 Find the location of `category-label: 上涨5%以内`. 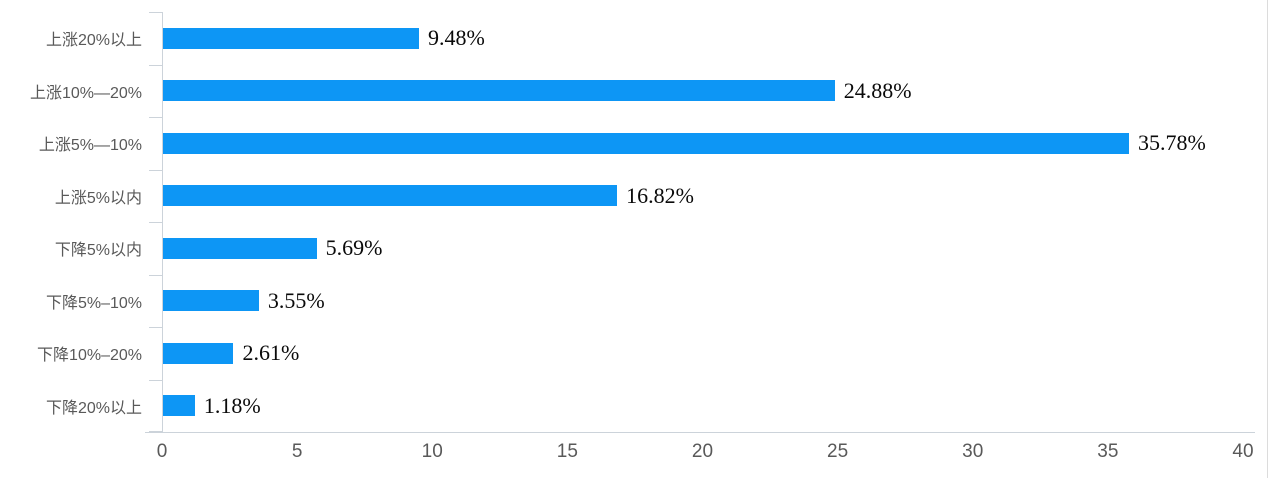

category-label: 上涨5%以内 is located at coordinates (98, 198).